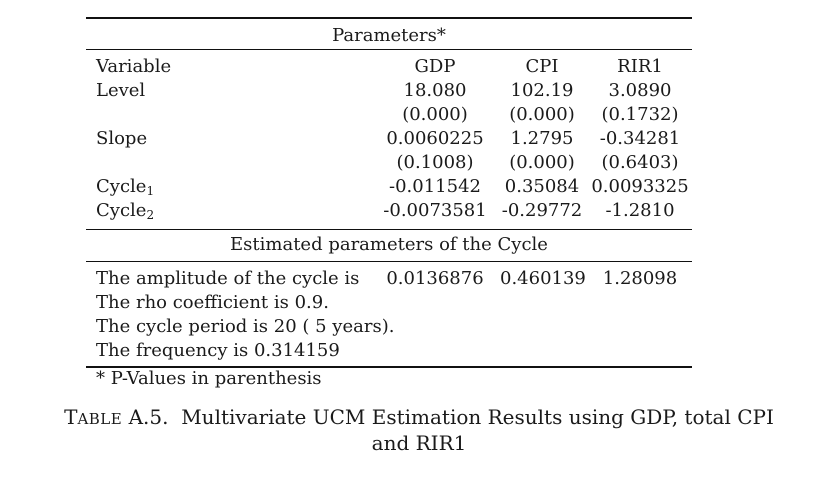 This screenshot has height=486, width=838. I want to click on header-cpi: CPI, so click(542, 66).